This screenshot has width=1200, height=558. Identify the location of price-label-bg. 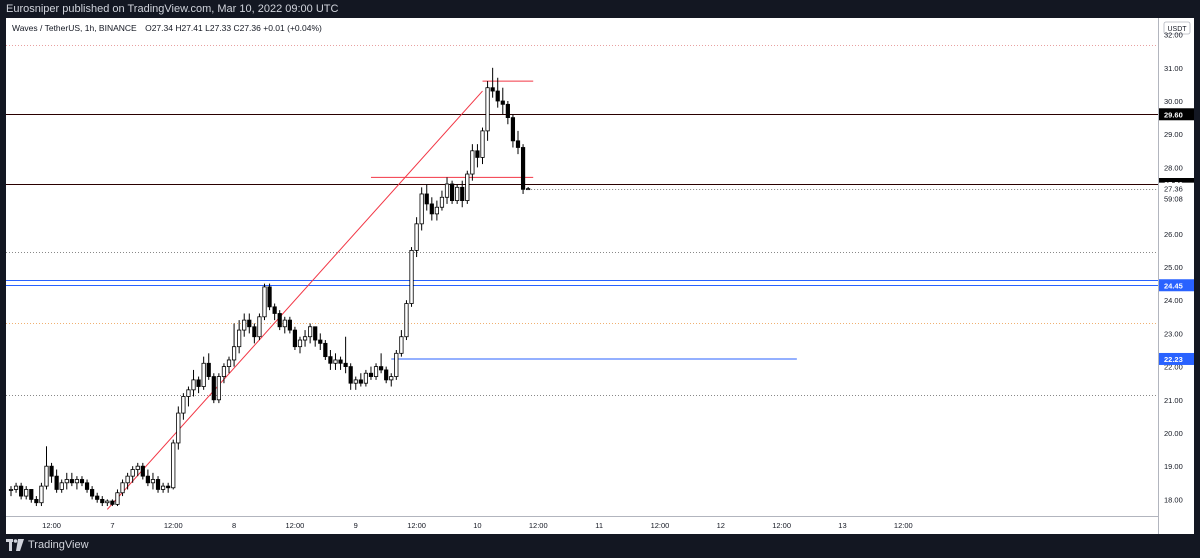
(1176, 285).